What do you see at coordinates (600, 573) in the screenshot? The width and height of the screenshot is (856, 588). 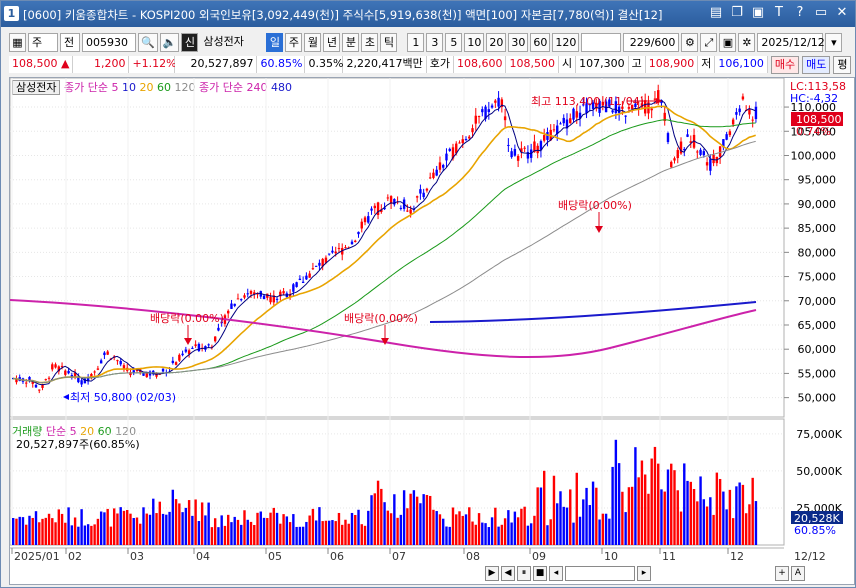 I see `scroll-track` at bounding box center [600, 573].